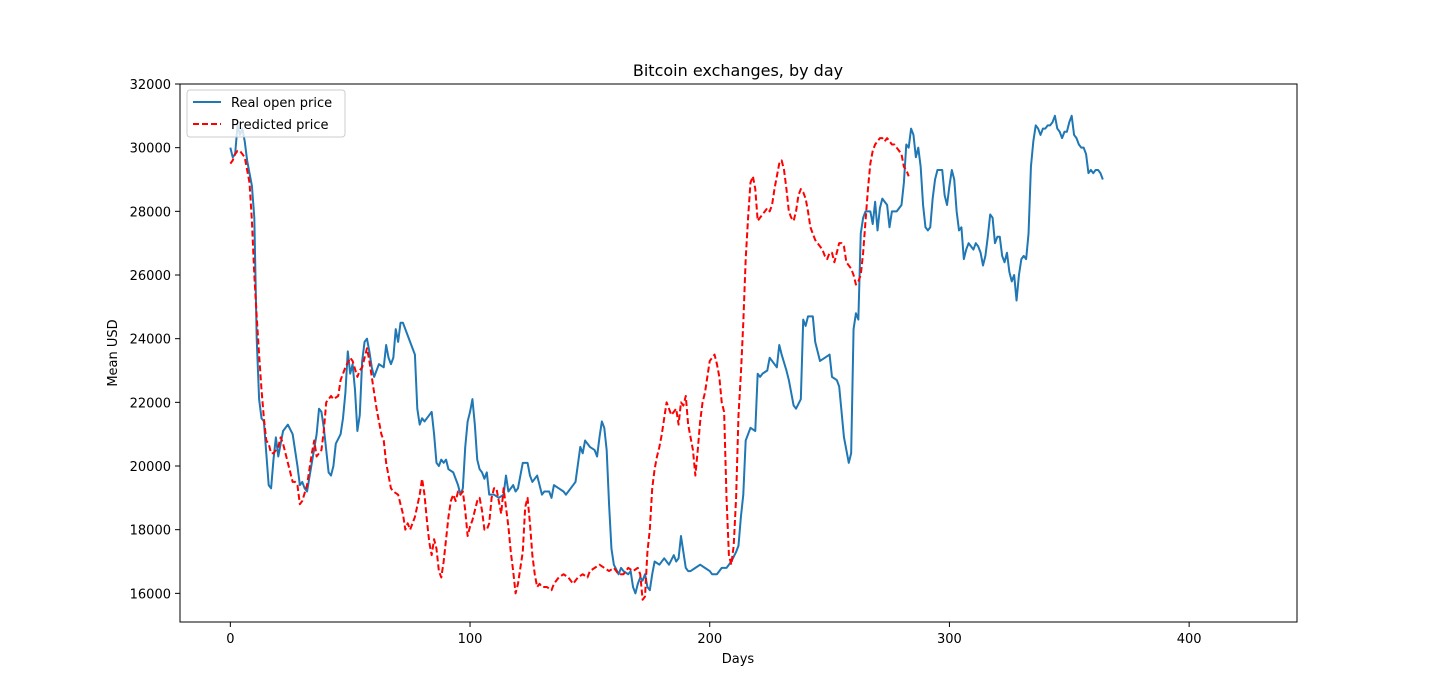 This screenshot has width=1440, height=700. I want to click on x-tick-label: 400, so click(1189, 639).